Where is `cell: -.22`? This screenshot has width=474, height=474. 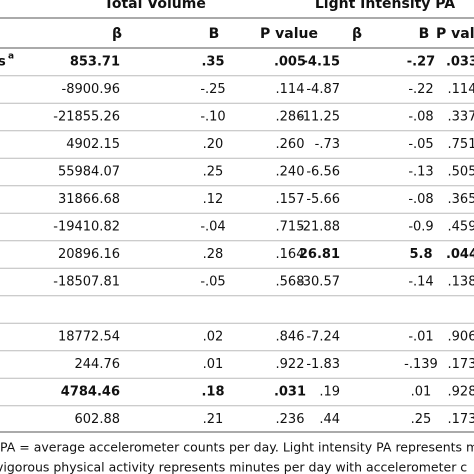 cell: -.22 is located at coordinates (420, 89).